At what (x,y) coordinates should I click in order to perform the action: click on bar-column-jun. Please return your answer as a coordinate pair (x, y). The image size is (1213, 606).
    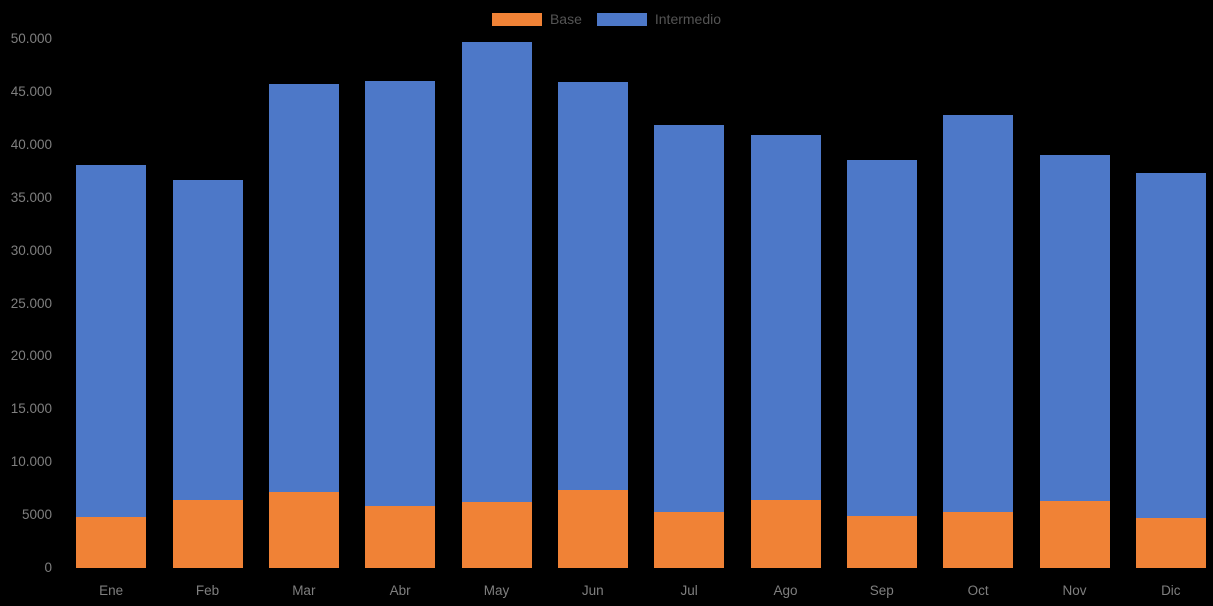
    Looking at the image, I should click on (592, 325).